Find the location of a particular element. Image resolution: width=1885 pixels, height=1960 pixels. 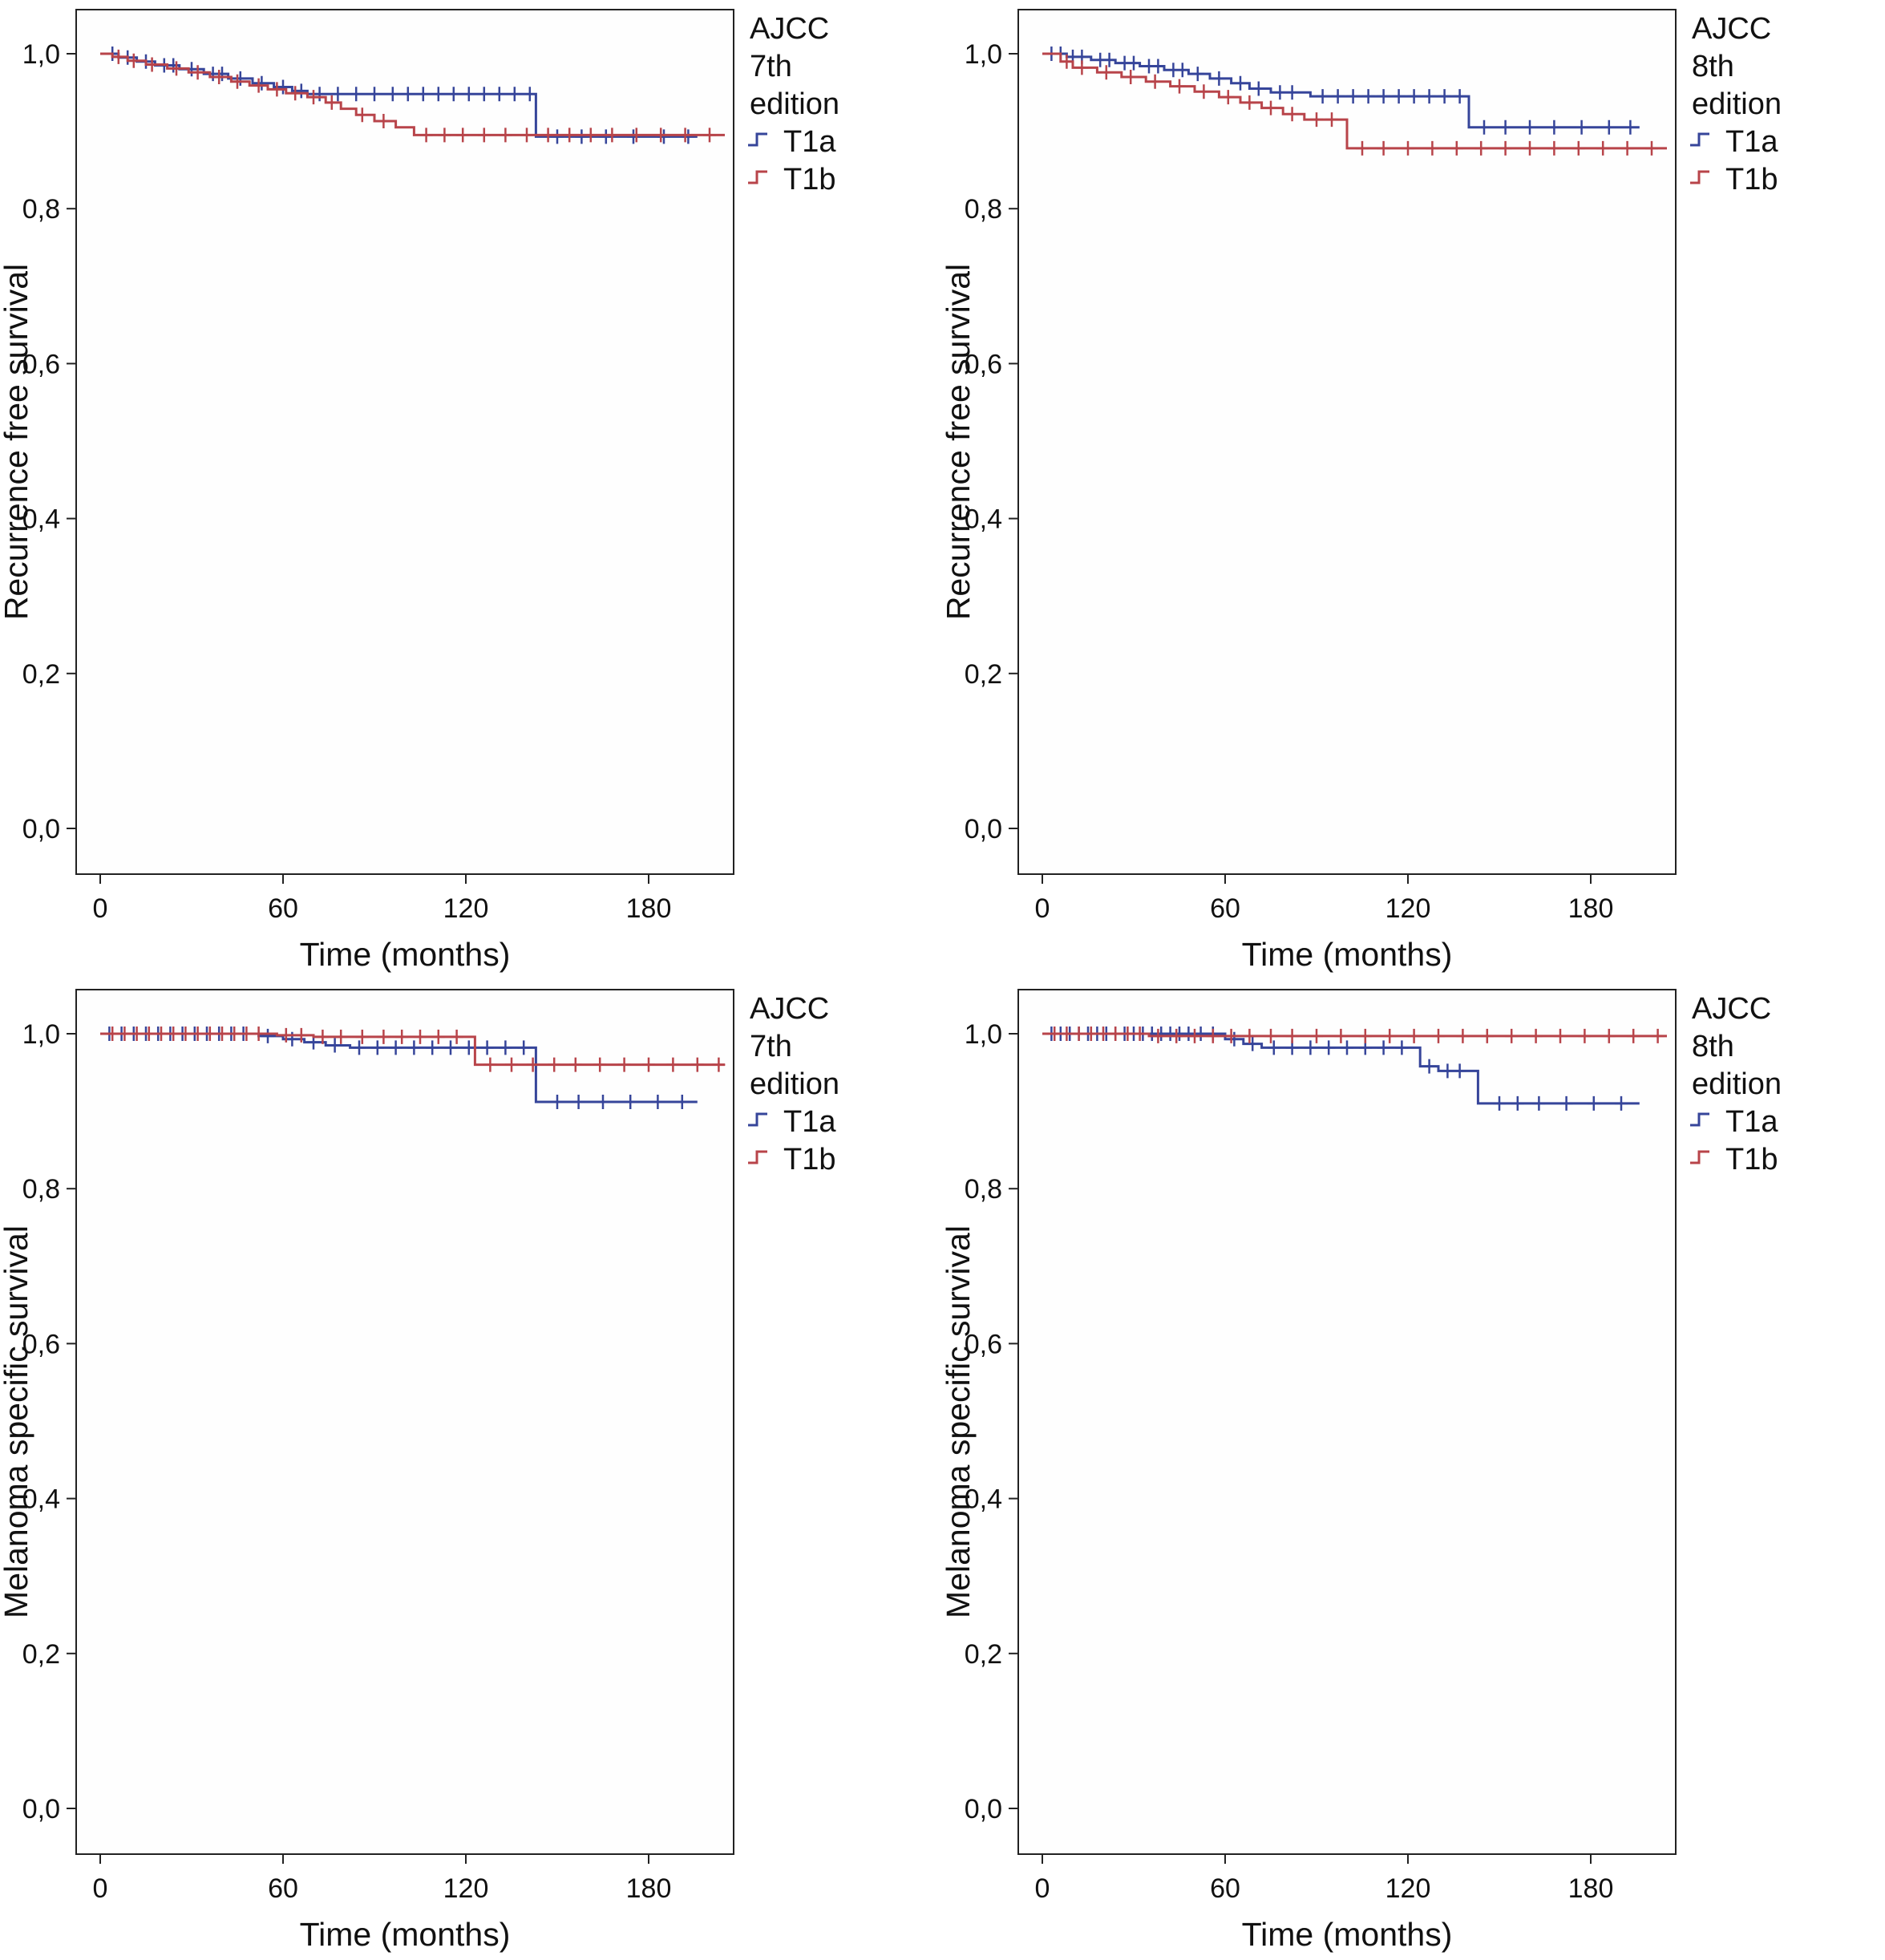

legend-title-line: 8th is located at coordinates (1713, 66).